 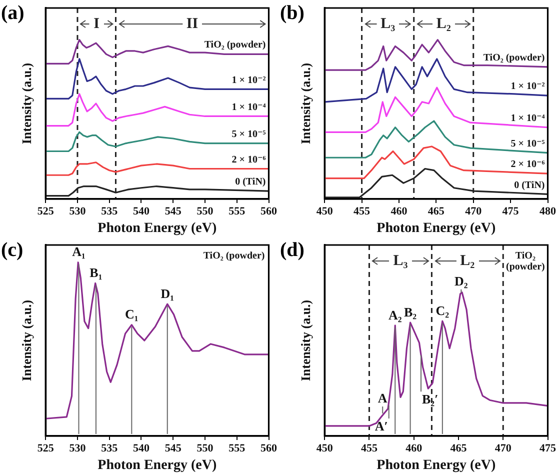 I want to click on text: I, so click(x=97, y=24).